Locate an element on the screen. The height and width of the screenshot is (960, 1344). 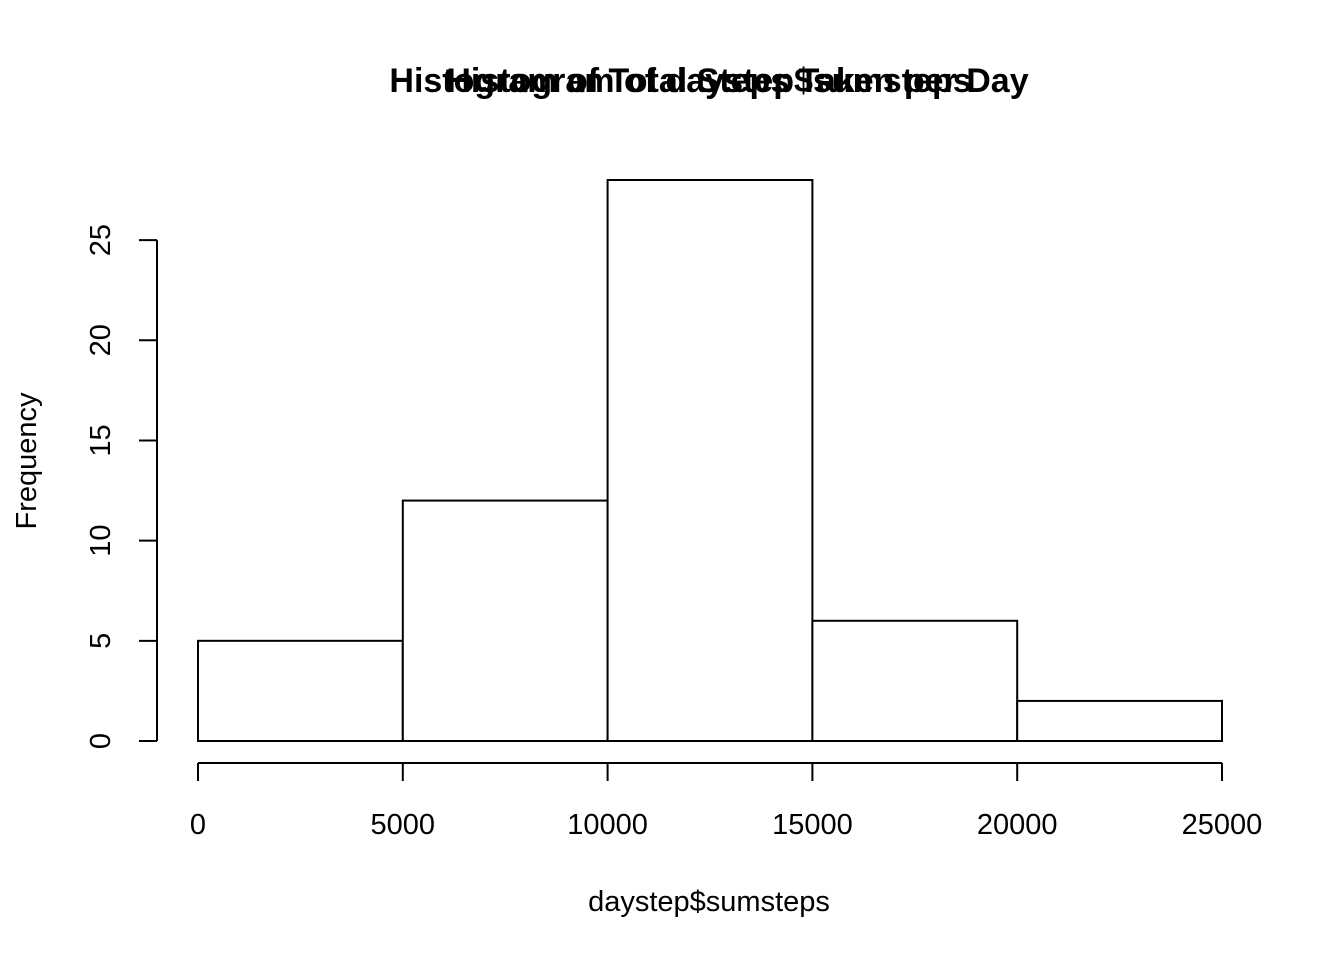
y-axis-label: Frequency is located at coordinates (27, 461).